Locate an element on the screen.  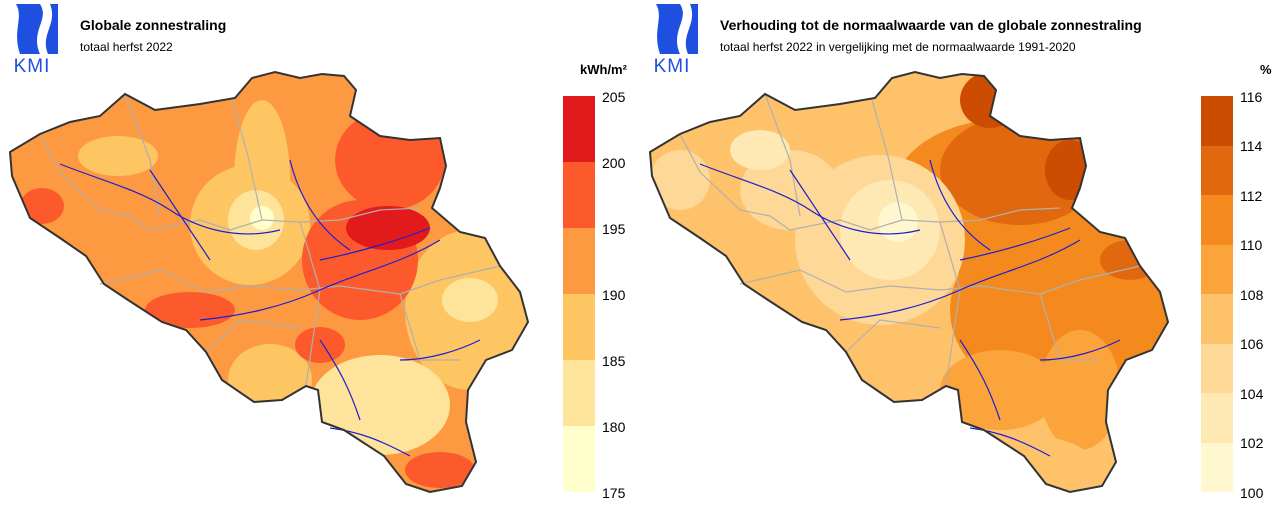
legend-tick: 112 is located at coordinates (1251, 196).